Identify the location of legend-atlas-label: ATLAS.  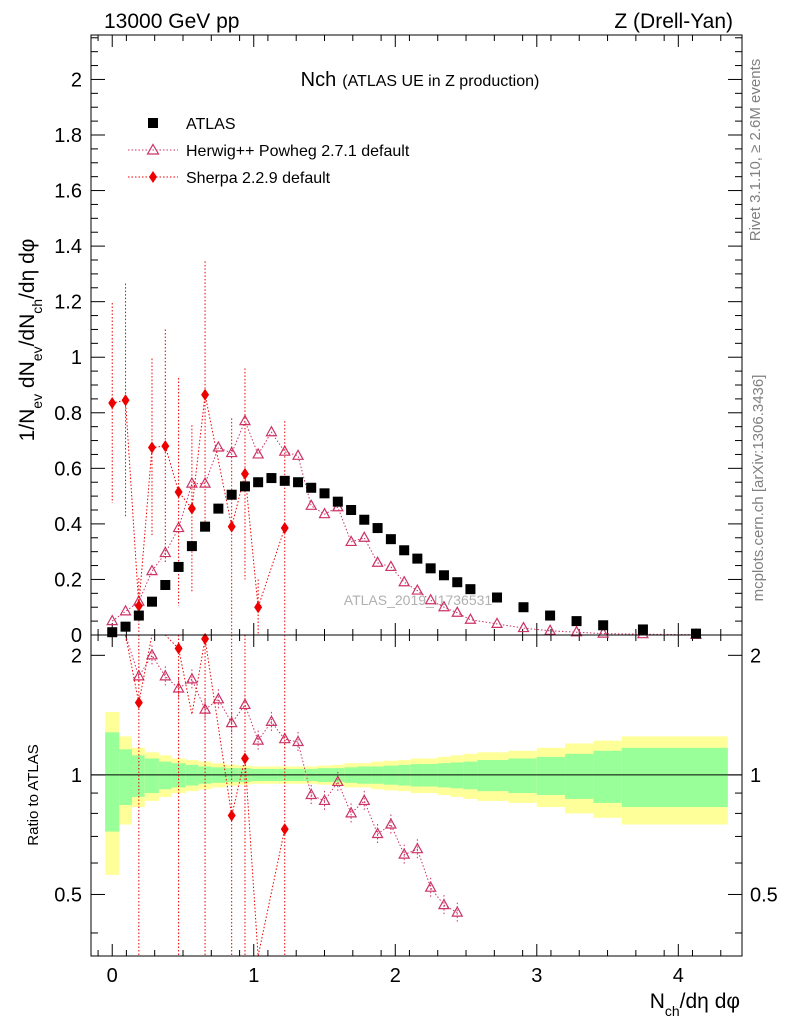
(211, 124).